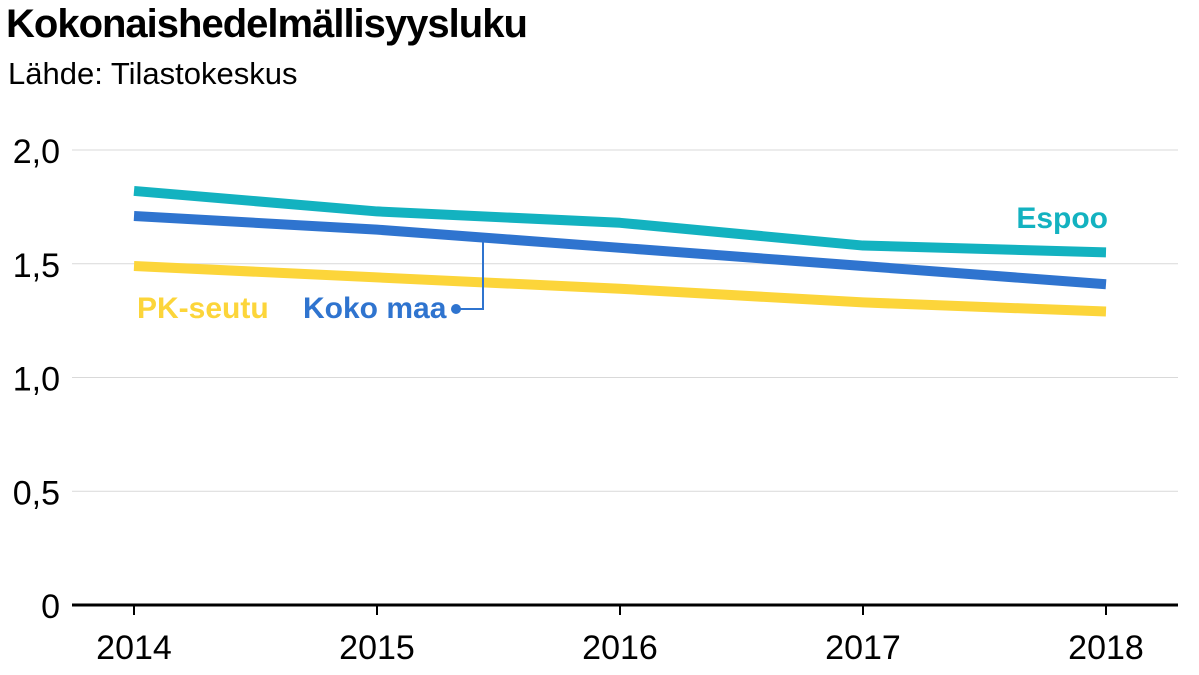 The image size is (1199, 675). What do you see at coordinates (620, 648) in the screenshot?
I see `x-tick-label: 2016` at bounding box center [620, 648].